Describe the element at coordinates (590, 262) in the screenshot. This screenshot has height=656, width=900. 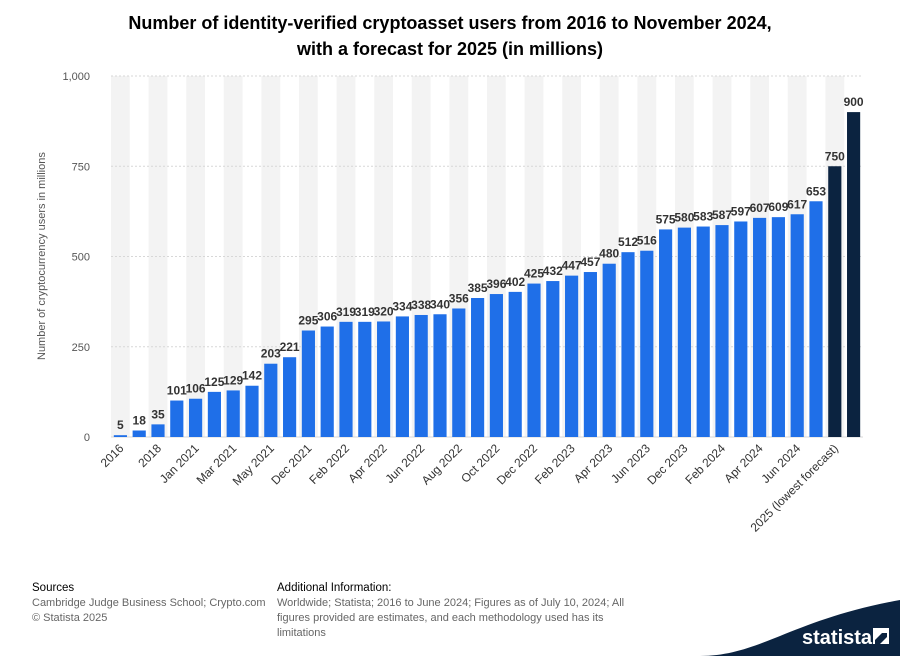
I see `bar-value-label: 457` at that location.